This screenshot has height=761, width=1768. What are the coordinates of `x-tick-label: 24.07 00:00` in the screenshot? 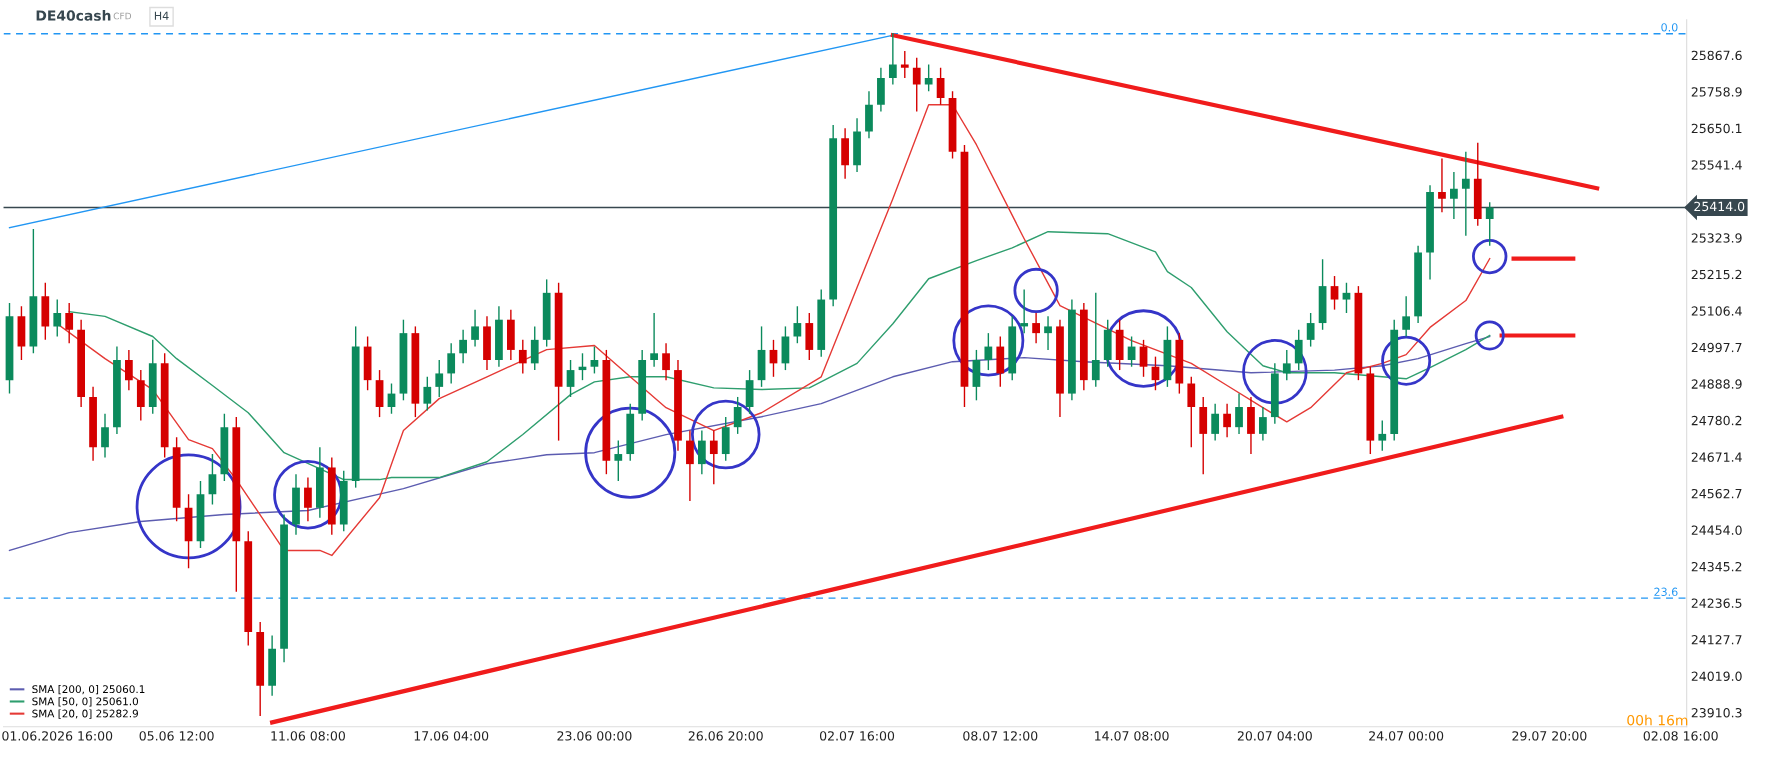 It's located at (1406, 736).